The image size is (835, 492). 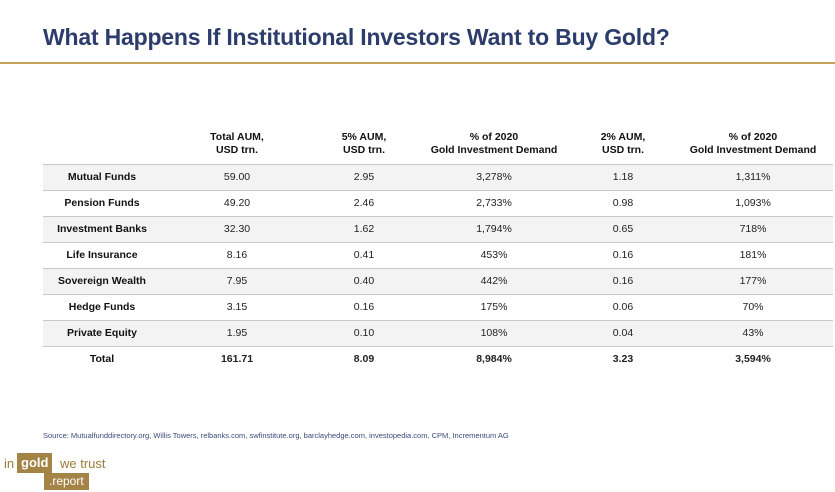 I want to click on cell-5pct-aum: 0.40, so click(x=364, y=281).